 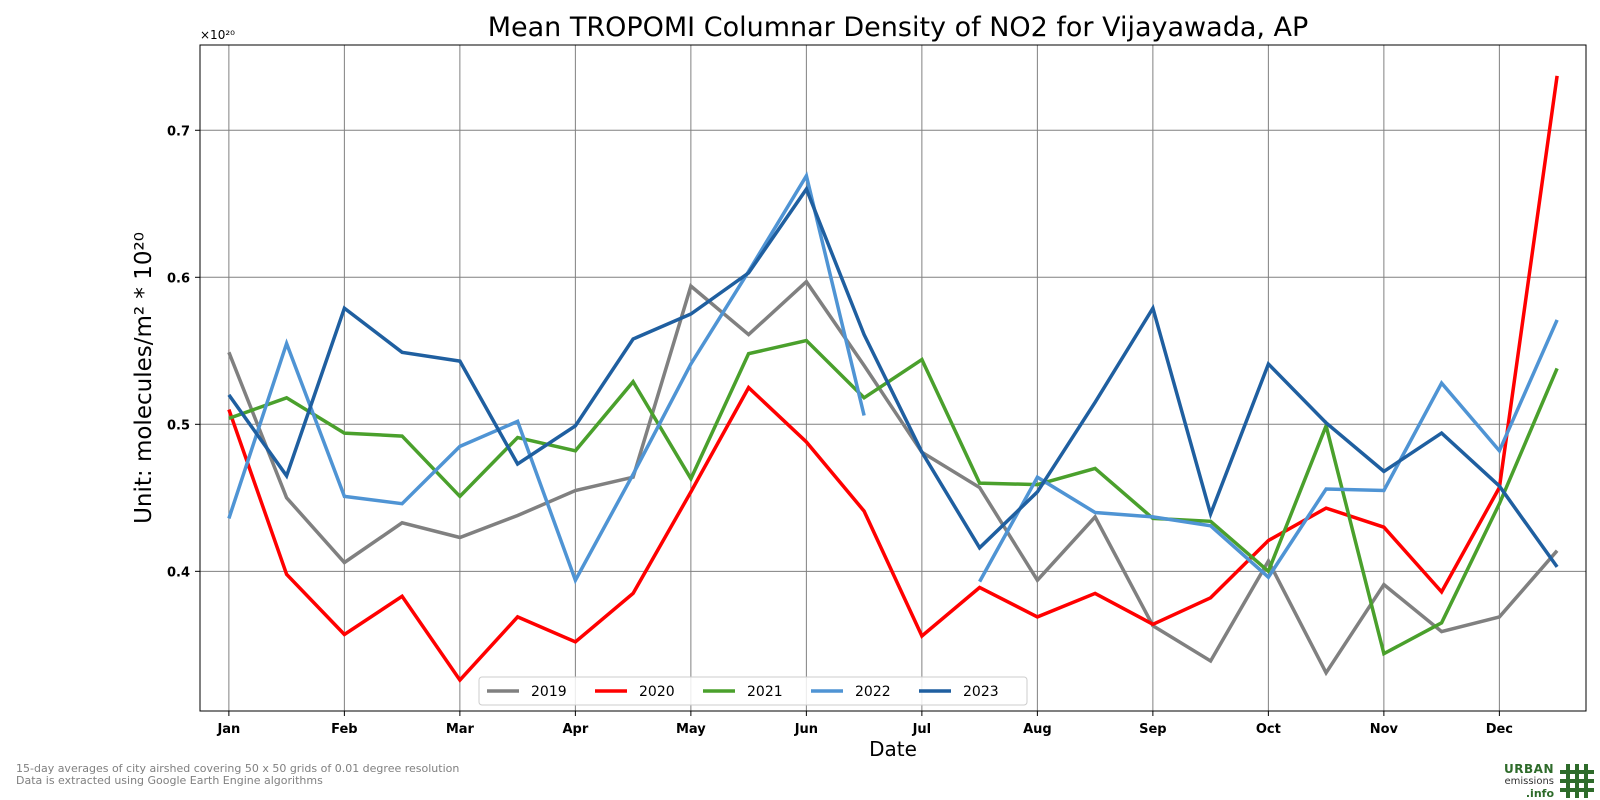 I want to click on y-tick-label: 0.6, so click(x=178, y=278).